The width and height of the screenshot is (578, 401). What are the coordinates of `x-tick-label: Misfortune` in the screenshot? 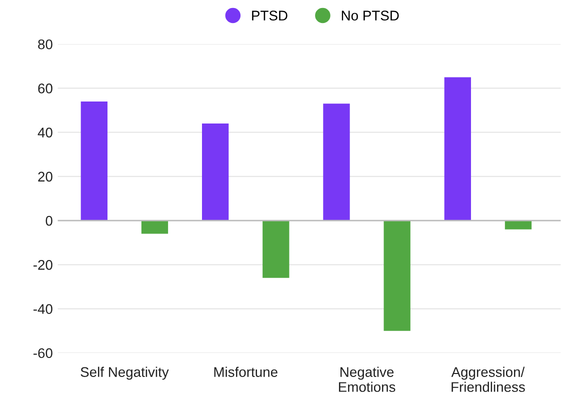 It's located at (246, 371).